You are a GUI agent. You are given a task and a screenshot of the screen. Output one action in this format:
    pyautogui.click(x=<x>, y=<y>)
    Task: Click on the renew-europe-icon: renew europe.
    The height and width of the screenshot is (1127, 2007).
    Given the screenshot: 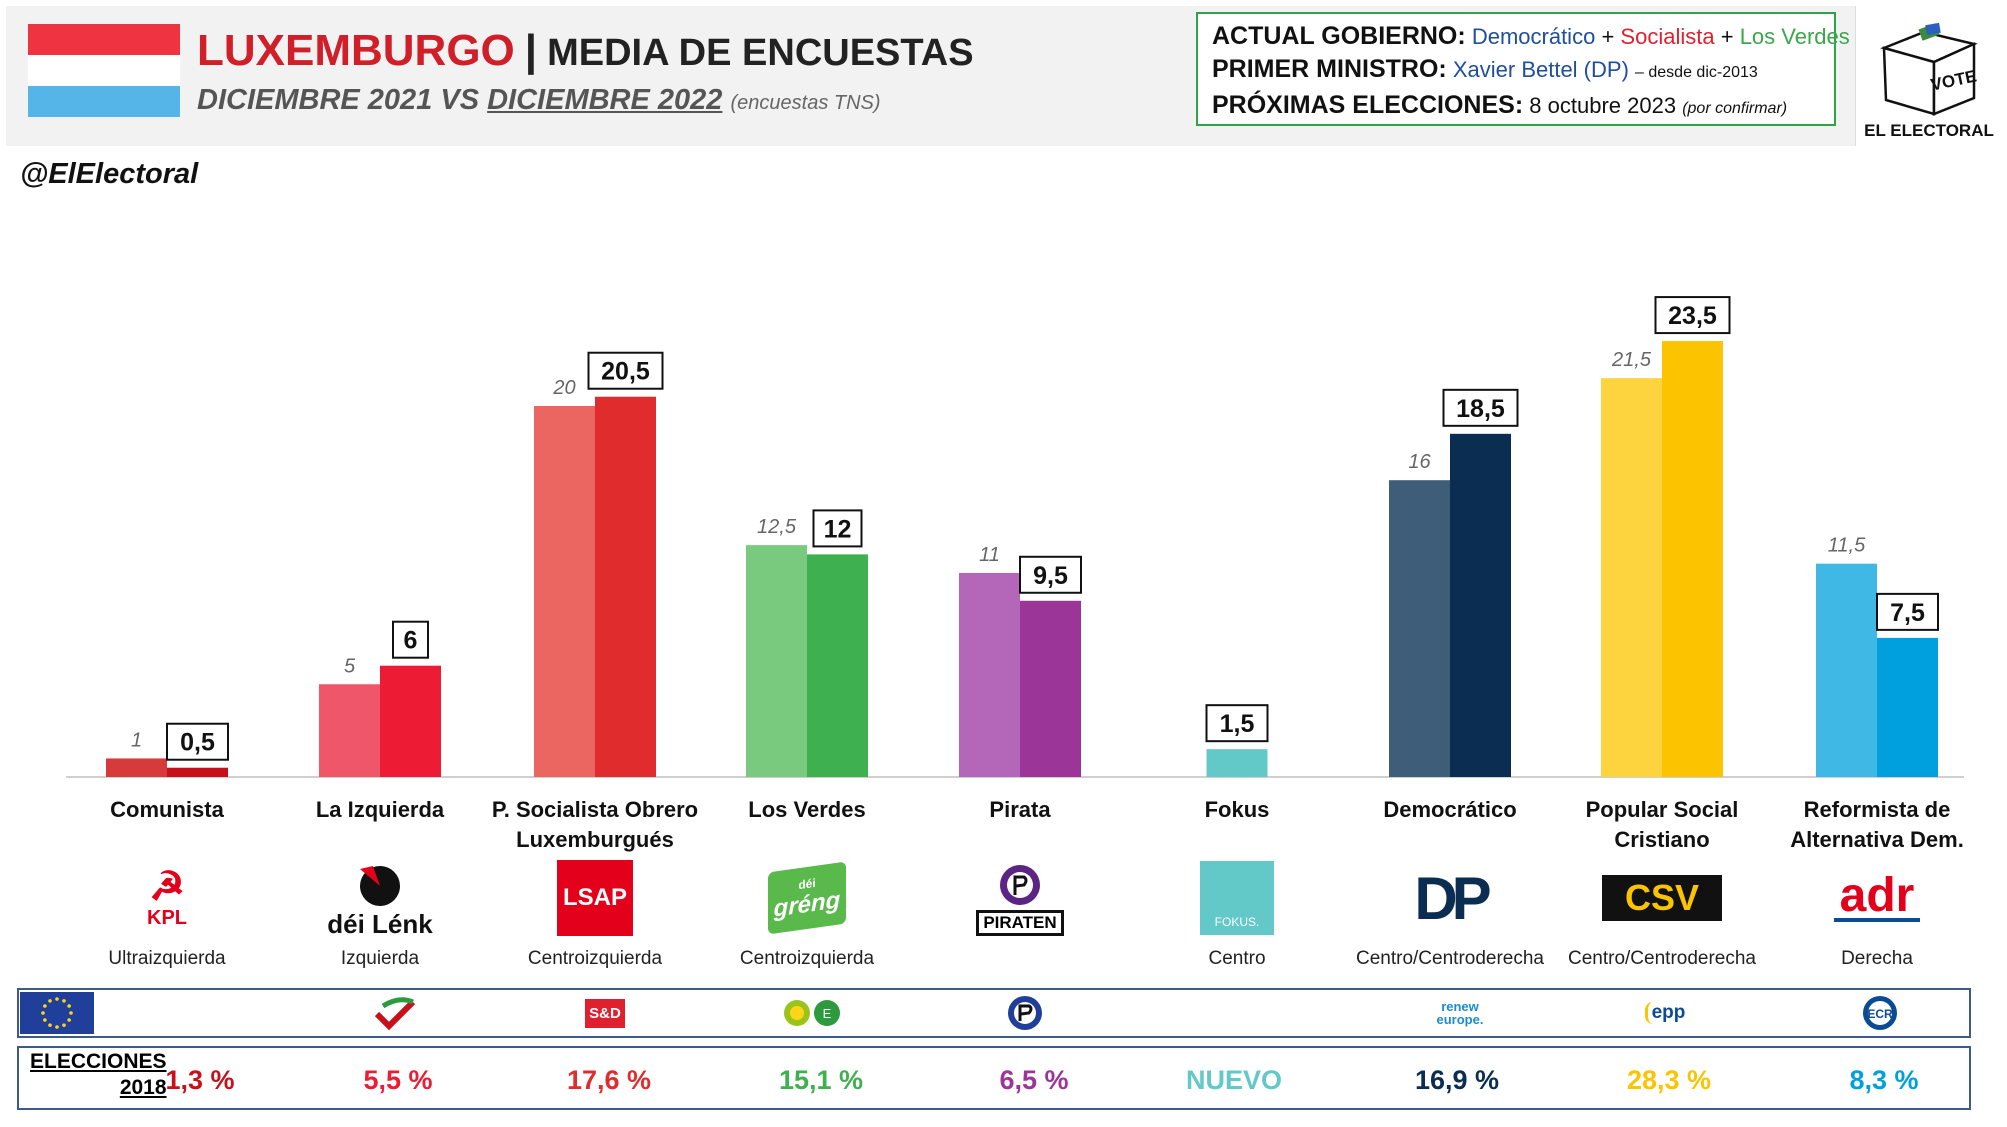 What is the action you would take?
    pyautogui.click(x=1460, y=1013)
    